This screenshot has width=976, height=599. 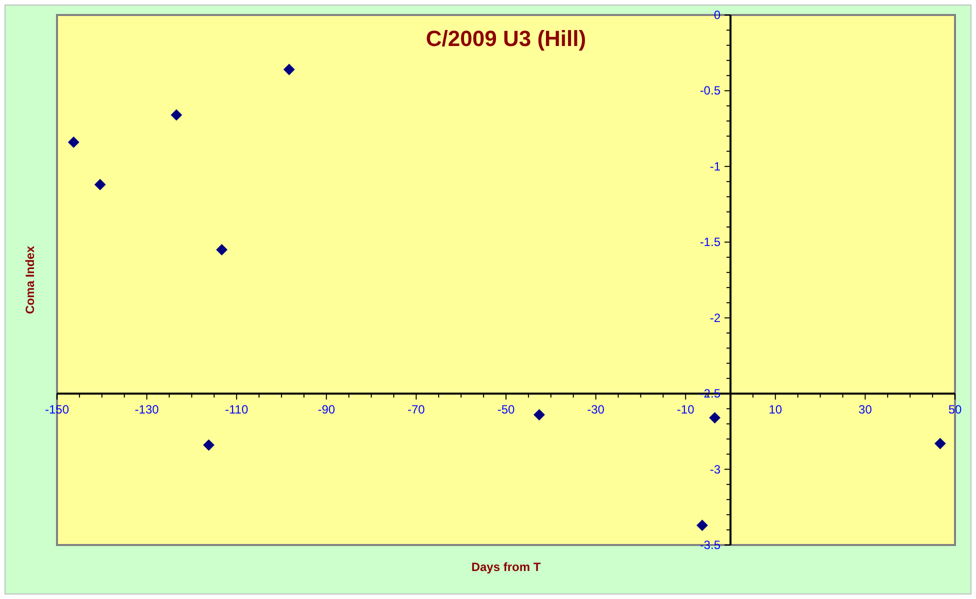 I want to click on text: C/2009 U3 (Hill), so click(x=506, y=38).